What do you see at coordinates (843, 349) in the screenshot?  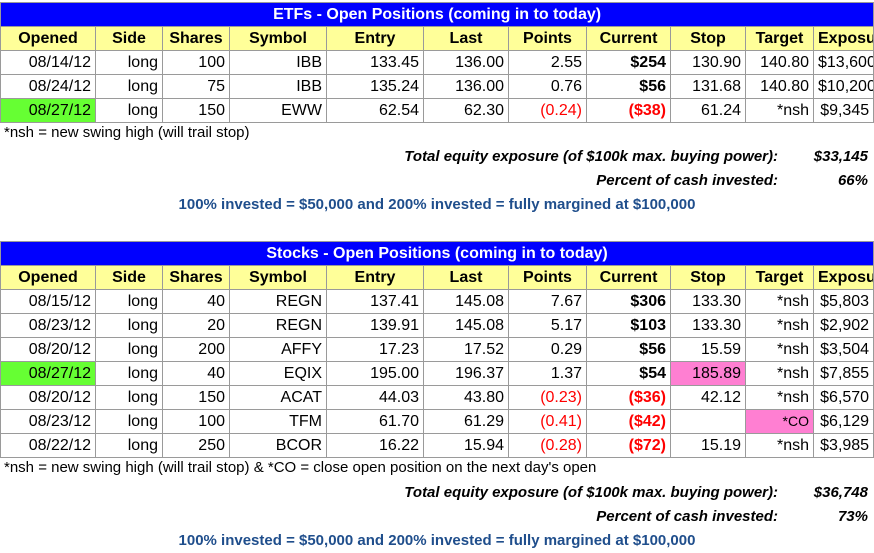 I see `cell-exposure: $3,504` at bounding box center [843, 349].